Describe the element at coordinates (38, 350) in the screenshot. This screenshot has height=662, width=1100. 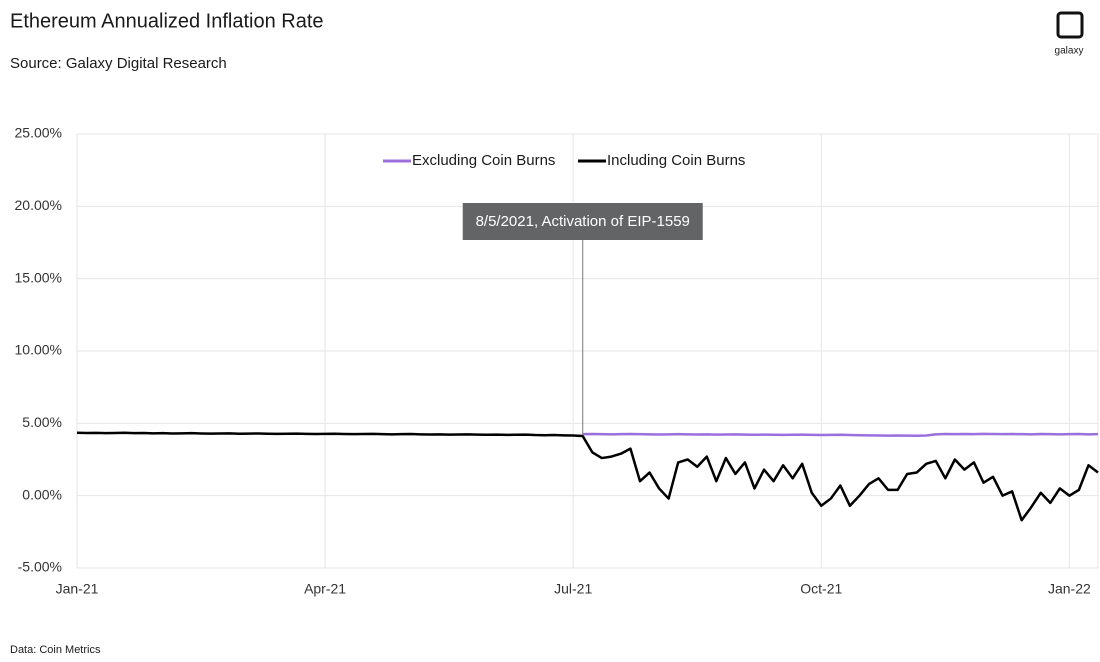
I see `y-tick-label: 10.00%` at that location.